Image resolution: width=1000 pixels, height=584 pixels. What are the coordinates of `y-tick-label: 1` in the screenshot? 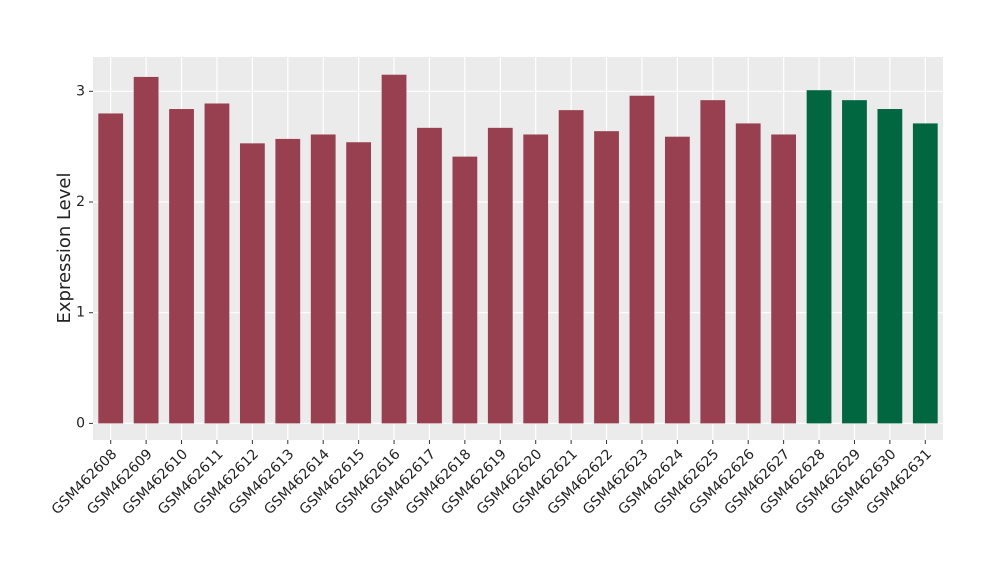 It's located at (80, 313).